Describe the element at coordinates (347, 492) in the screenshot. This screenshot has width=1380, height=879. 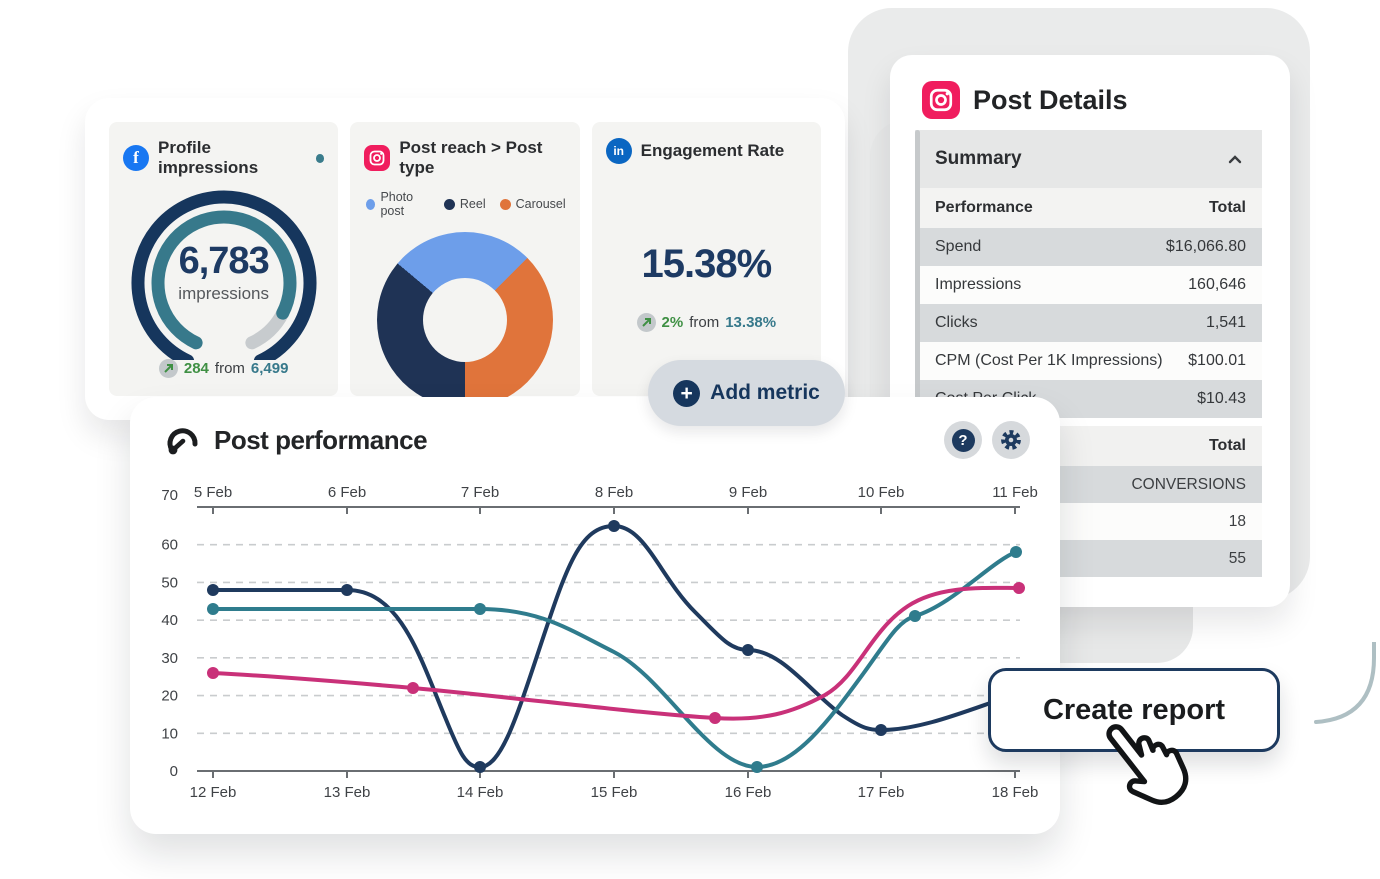
I see `svg-text: 6 Feb` at that location.